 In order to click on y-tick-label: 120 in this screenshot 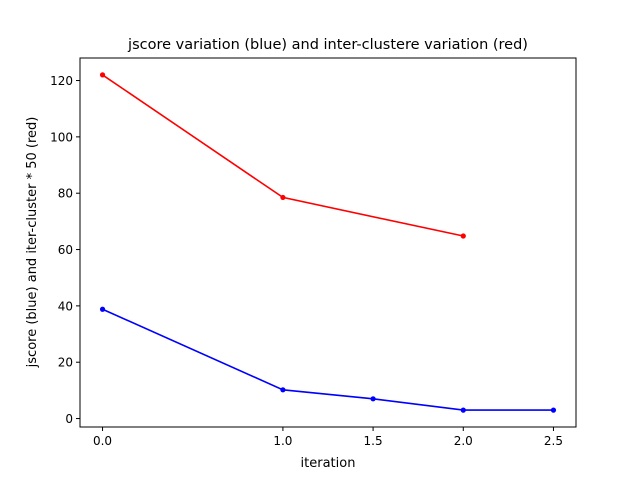, I will do `click(61, 81)`.